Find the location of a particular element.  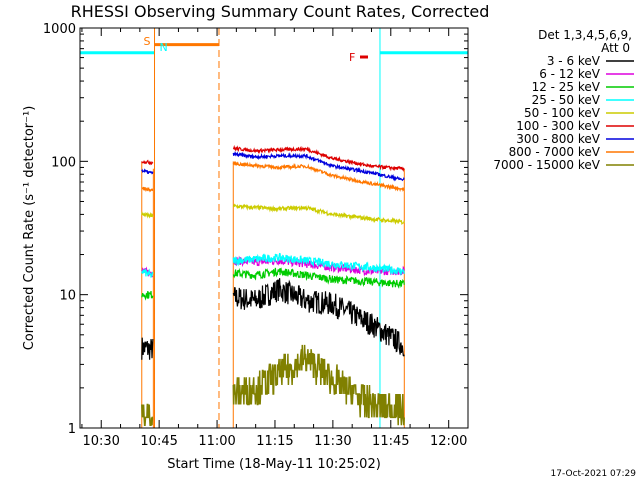

x-tick-label: 10:45 is located at coordinates (158, 441).